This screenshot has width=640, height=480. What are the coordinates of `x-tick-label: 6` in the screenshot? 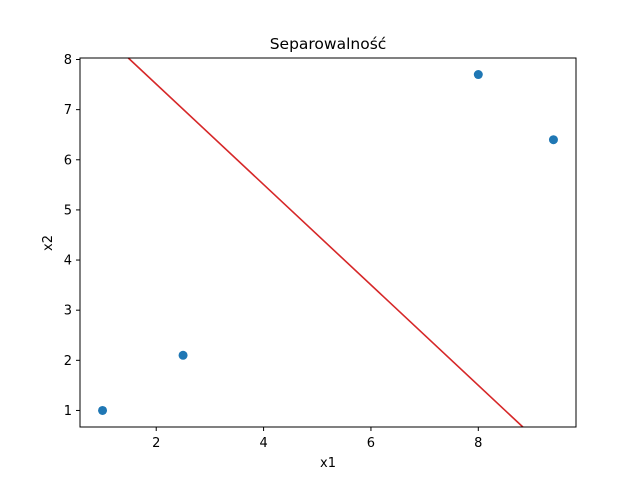 It's located at (371, 443).